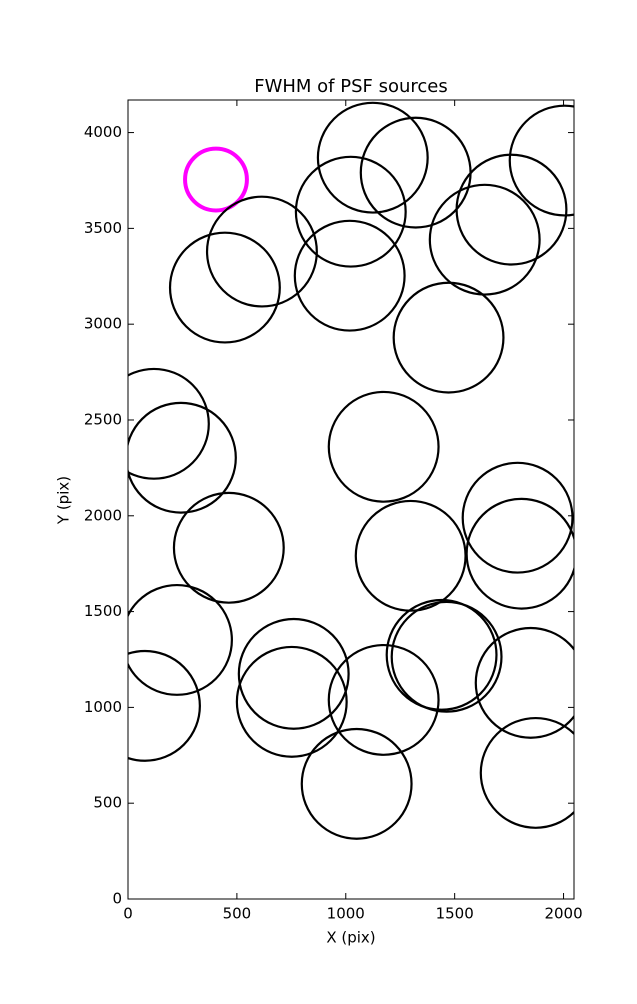  Describe the element at coordinates (103, 707) in the screenshot. I see `y-tick-label: 1000` at that location.